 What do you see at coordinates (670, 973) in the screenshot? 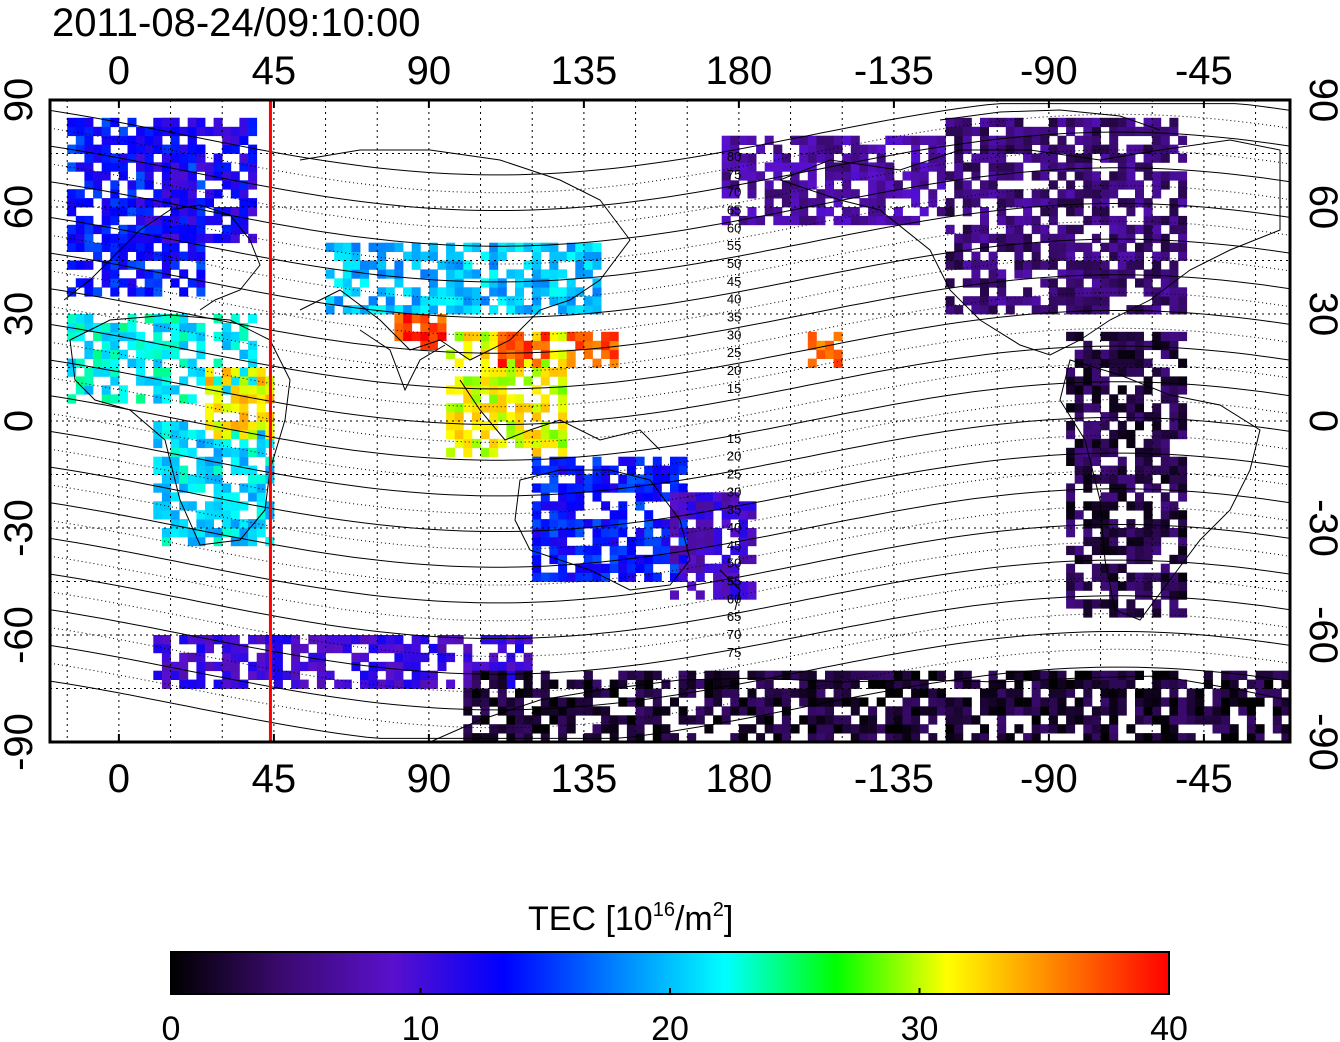
I see `colorbar-gradient` at bounding box center [670, 973].